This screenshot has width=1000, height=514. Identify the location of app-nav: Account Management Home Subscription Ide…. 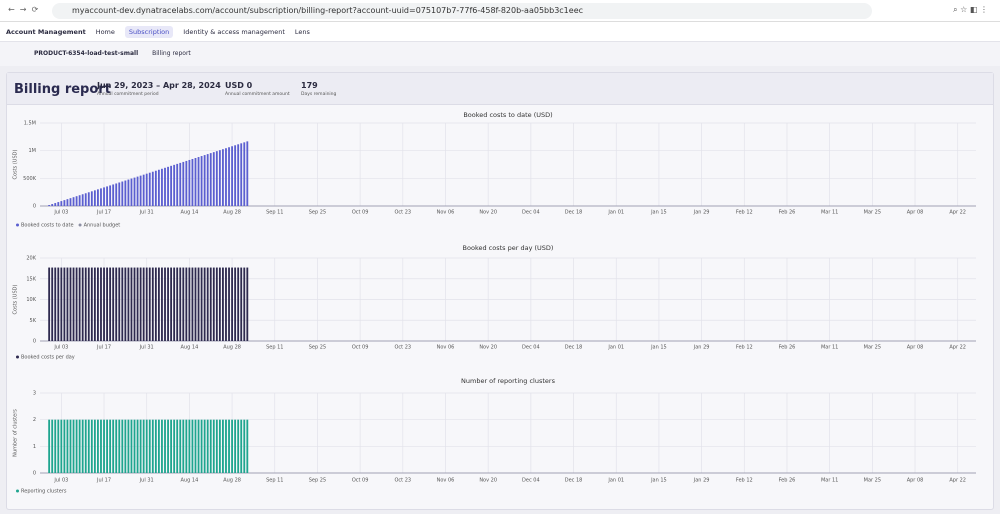
(500, 32).